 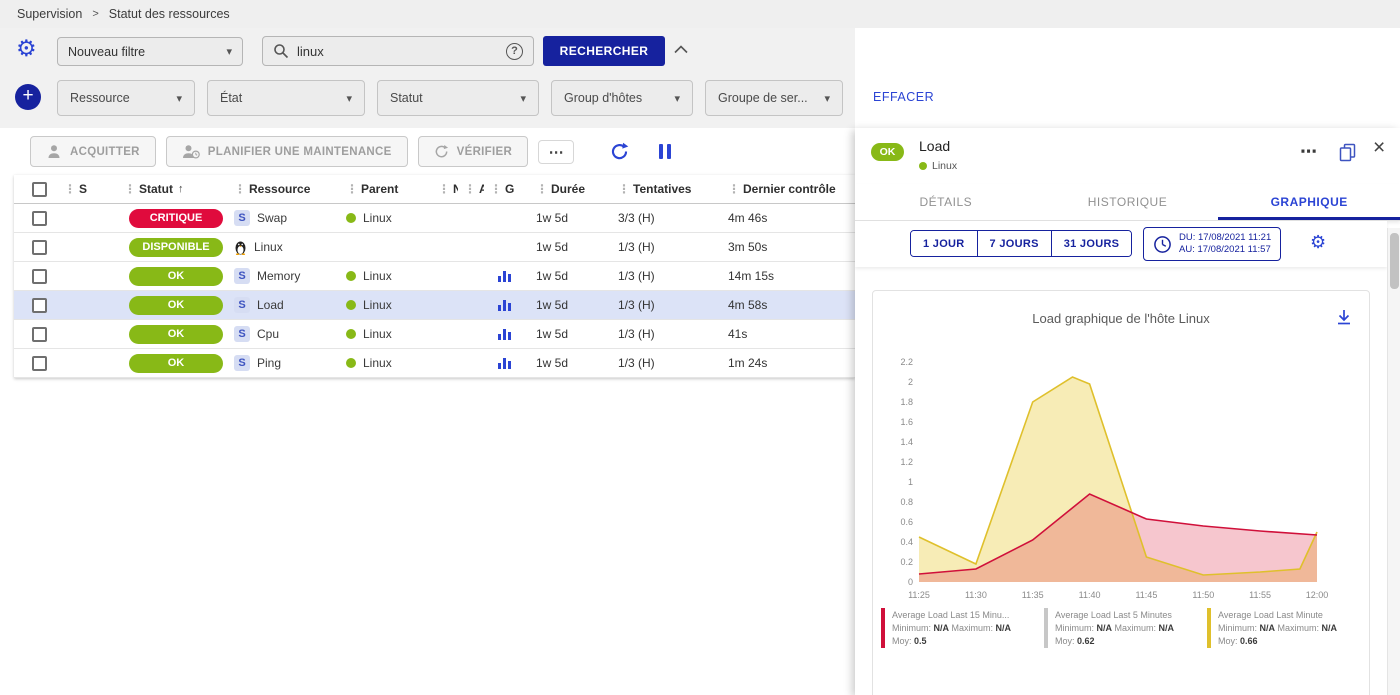 I want to click on check-refresh-icon, so click(x=441, y=151).